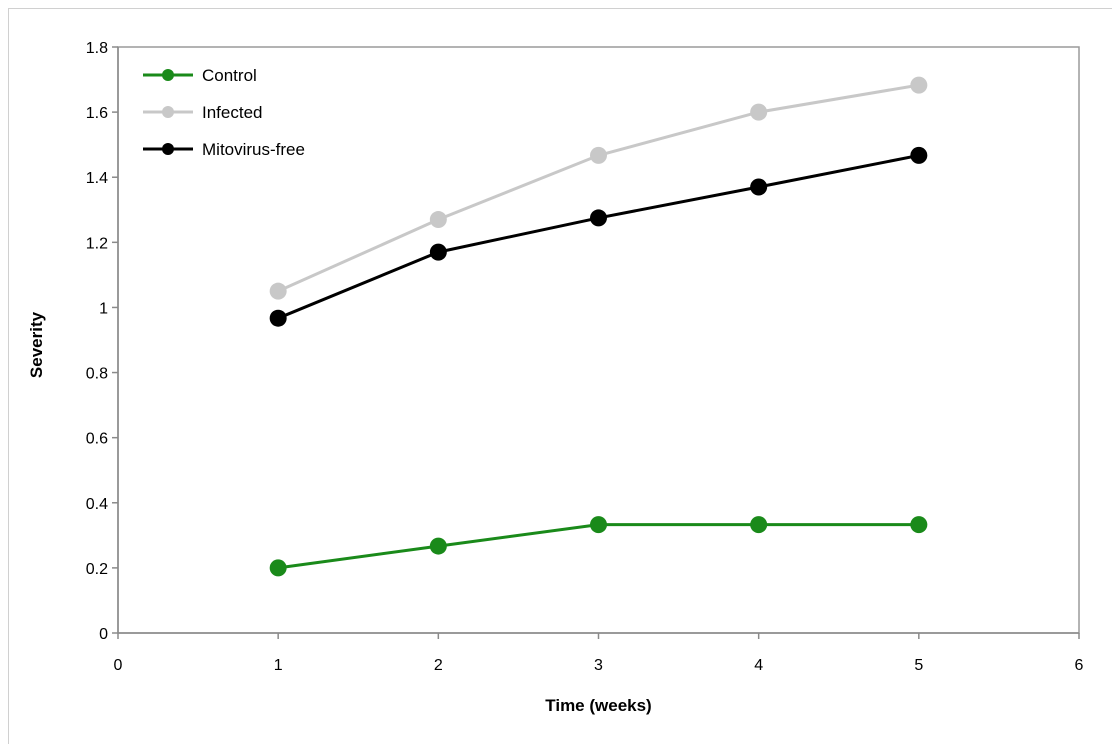  What do you see at coordinates (758, 665) in the screenshot?
I see `x-tick-label: 4` at bounding box center [758, 665].